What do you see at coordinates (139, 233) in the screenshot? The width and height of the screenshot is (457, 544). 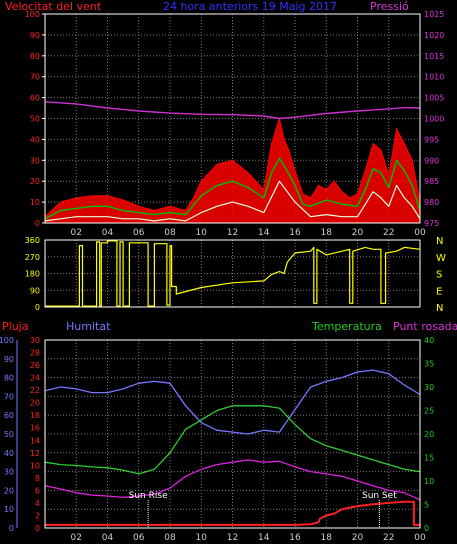 I see `wind-x-tick-label: 06` at bounding box center [139, 233].